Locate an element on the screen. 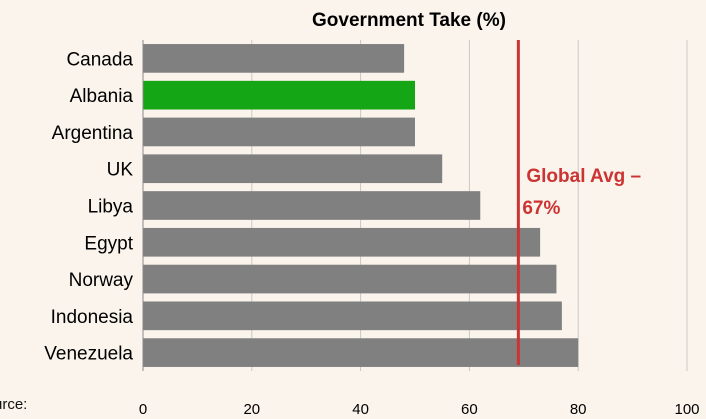 This screenshot has height=419, width=706. category-label: UK is located at coordinates (120, 170).